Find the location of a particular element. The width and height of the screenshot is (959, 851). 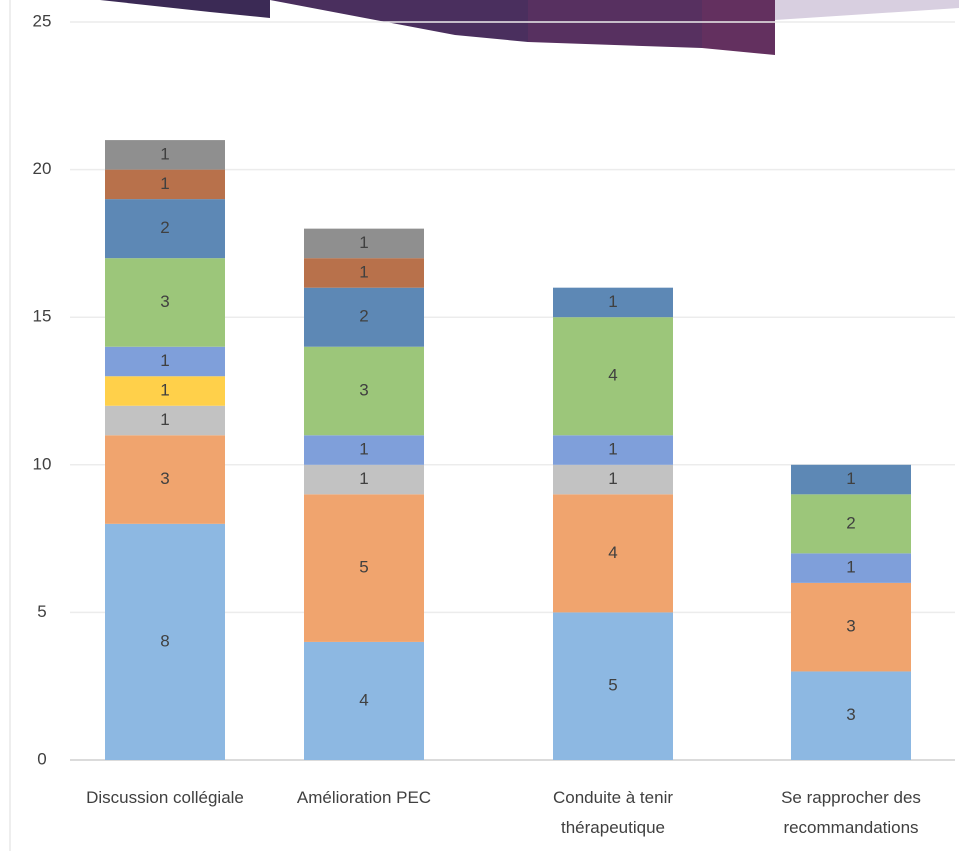

y-tick-label: 25 is located at coordinates (42, 20).